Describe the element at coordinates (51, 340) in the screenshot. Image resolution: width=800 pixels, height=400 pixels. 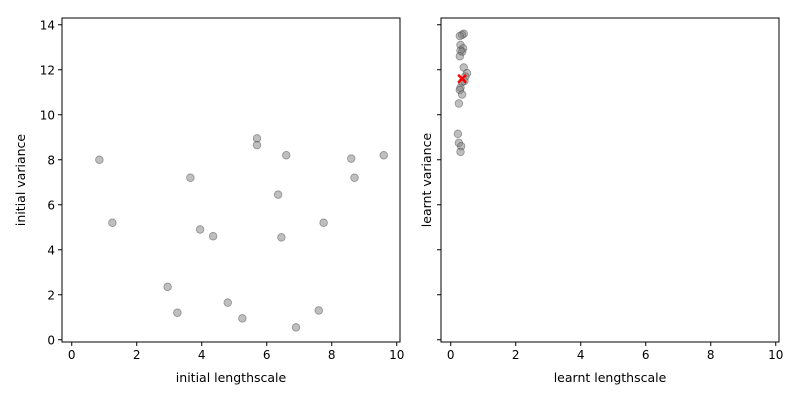
I see `y-tick-label: 0` at that location.